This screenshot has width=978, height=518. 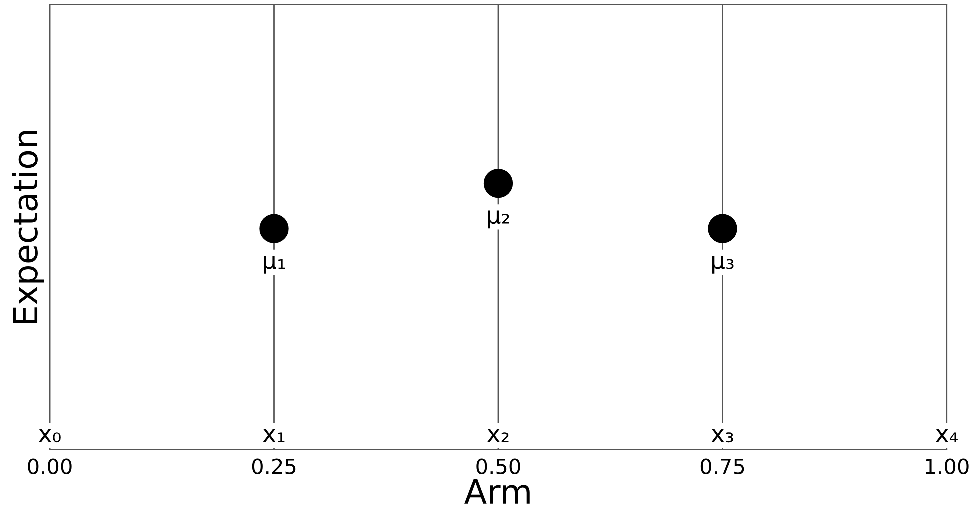 I want to click on ref-line-label: x₂, so click(x=498, y=435).